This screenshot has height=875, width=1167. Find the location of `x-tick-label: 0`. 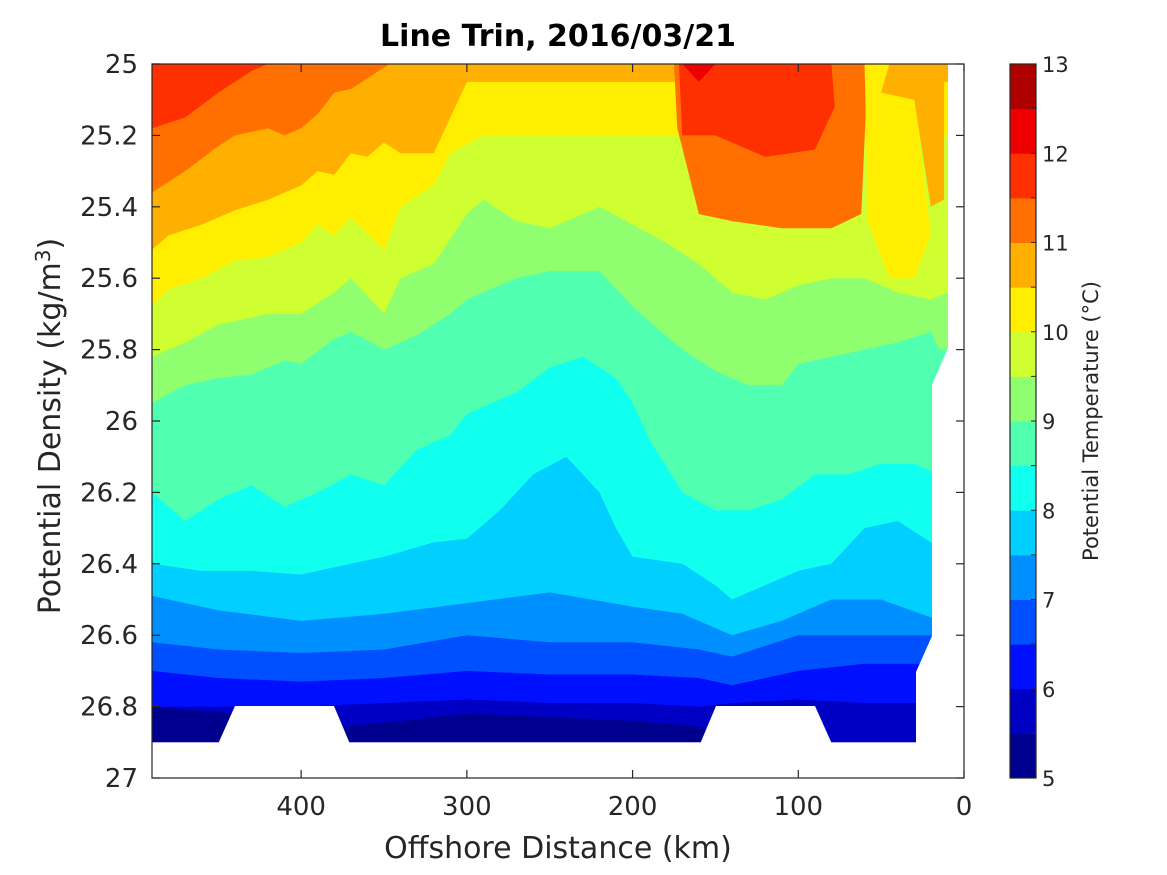

x-tick-label: 0 is located at coordinates (964, 807).